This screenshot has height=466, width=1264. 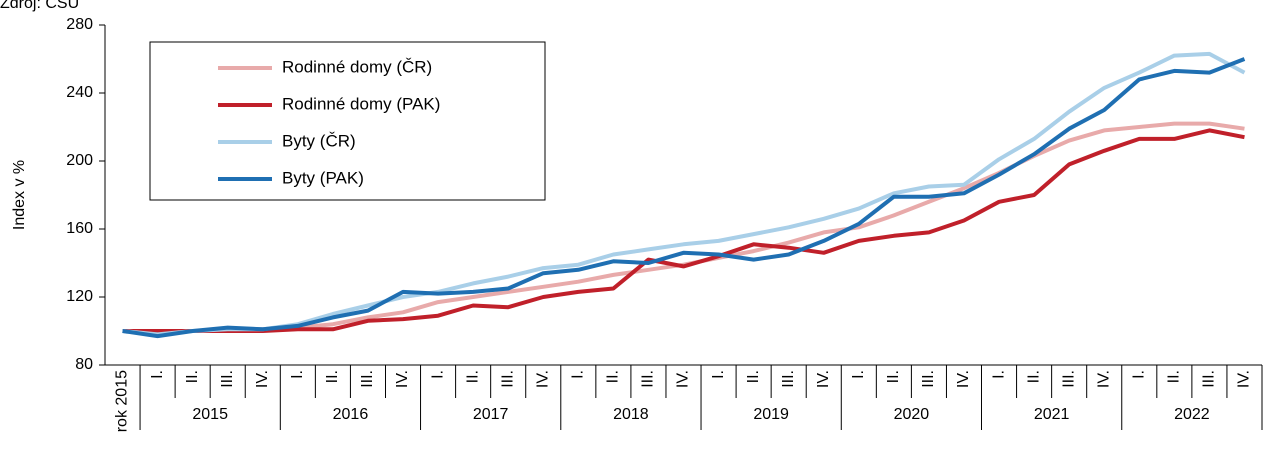 I want to click on y-tick-label: 120, so click(x=79, y=296).